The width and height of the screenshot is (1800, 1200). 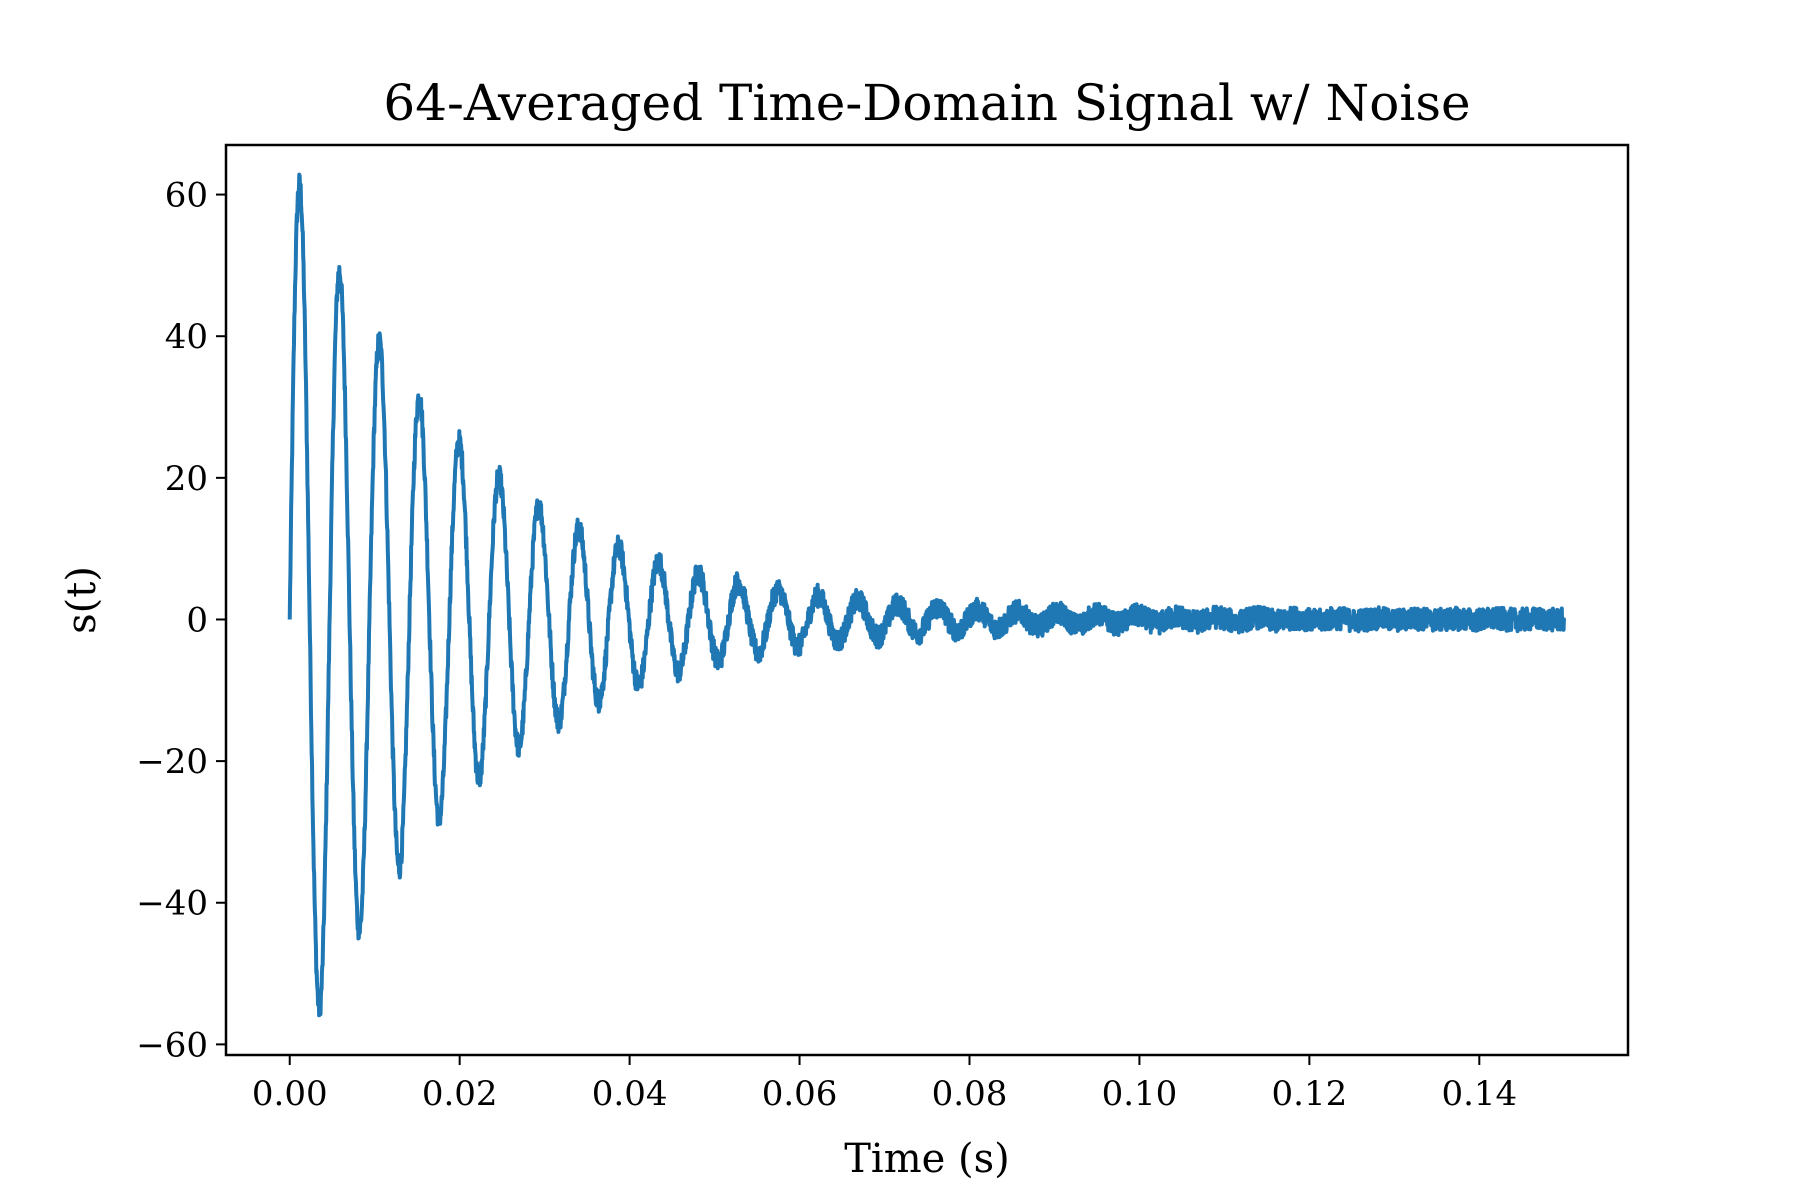 I want to click on x-axis-ticks: 0.00 0.02 0.04 0.06 0.08 0.10 0.12 0.14, so click(x=884, y=1084).